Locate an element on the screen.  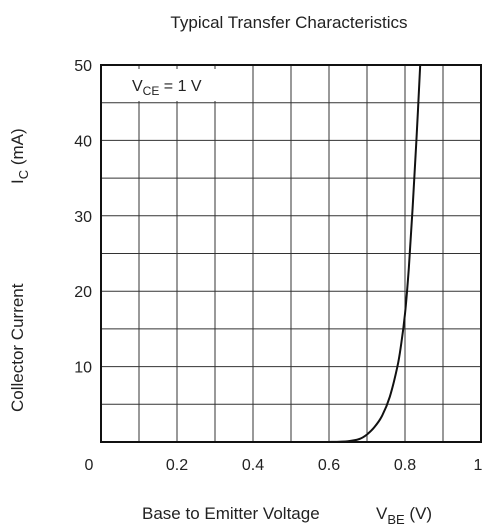
y-axis-symbol: I is located at coordinates (17, 181).